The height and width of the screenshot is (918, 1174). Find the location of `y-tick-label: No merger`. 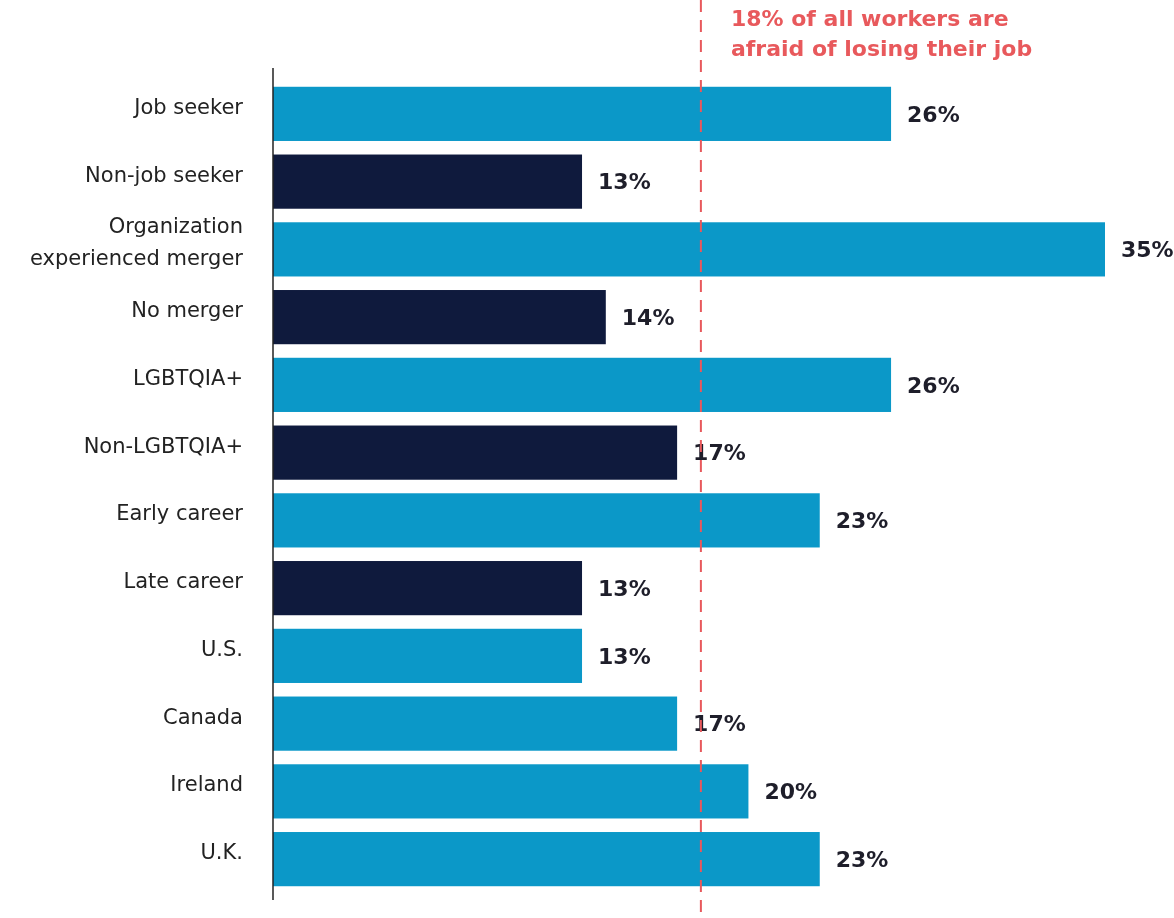

y-tick-label: No merger is located at coordinates (187, 310).